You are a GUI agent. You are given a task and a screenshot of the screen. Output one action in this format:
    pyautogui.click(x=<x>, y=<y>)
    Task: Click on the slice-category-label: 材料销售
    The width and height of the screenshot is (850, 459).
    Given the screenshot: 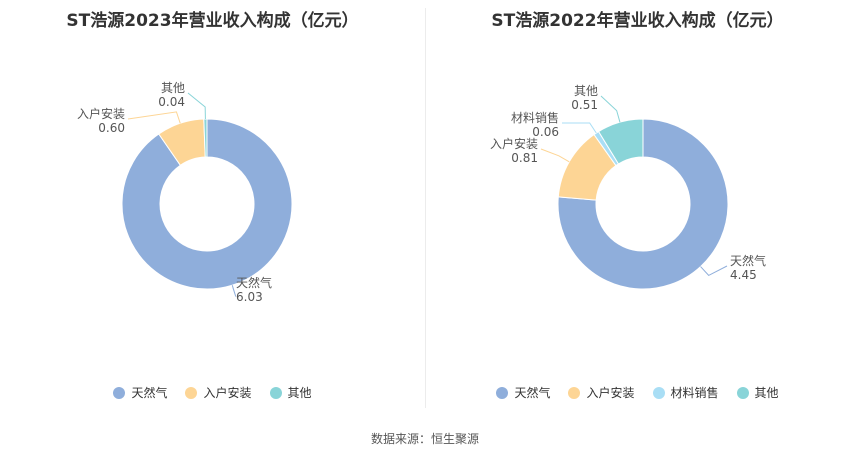 What is the action you would take?
    pyautogui.click(x=535, y=117)
    